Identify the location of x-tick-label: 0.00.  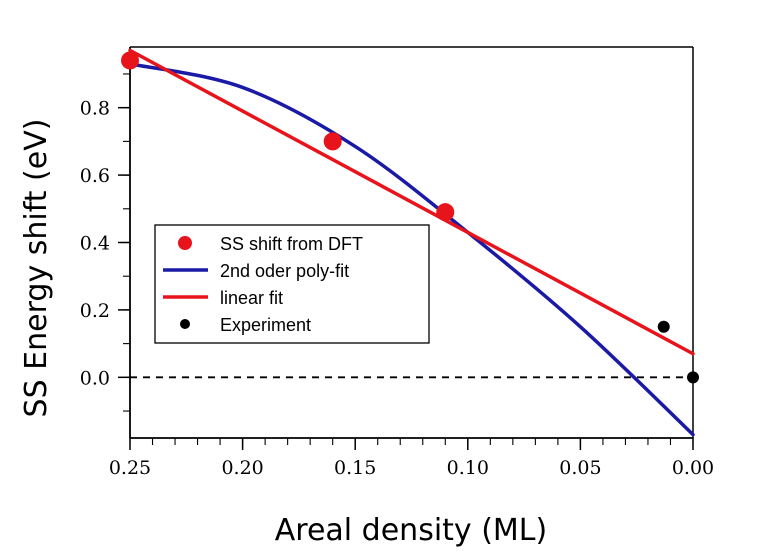
(693, 468).